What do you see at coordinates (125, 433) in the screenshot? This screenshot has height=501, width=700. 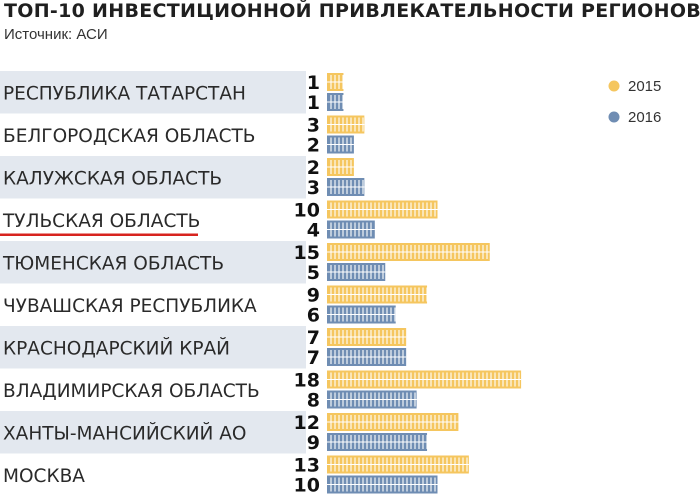 I see `region-label: ХАНТЫ-МАНСИЙСКИЙ АО` at bounding box center [125, 433].